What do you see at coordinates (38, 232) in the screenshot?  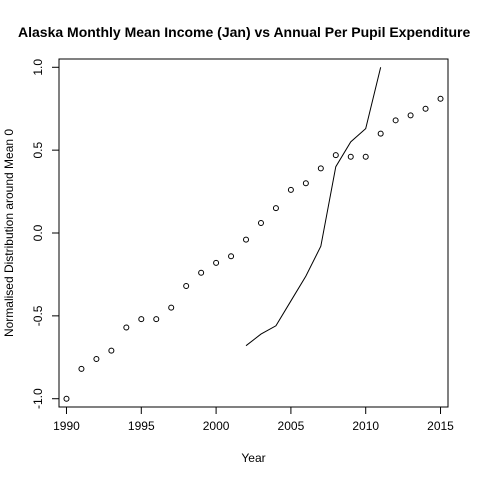 I see `y-tick-label: 0.0` at bounding box center [38, 232].